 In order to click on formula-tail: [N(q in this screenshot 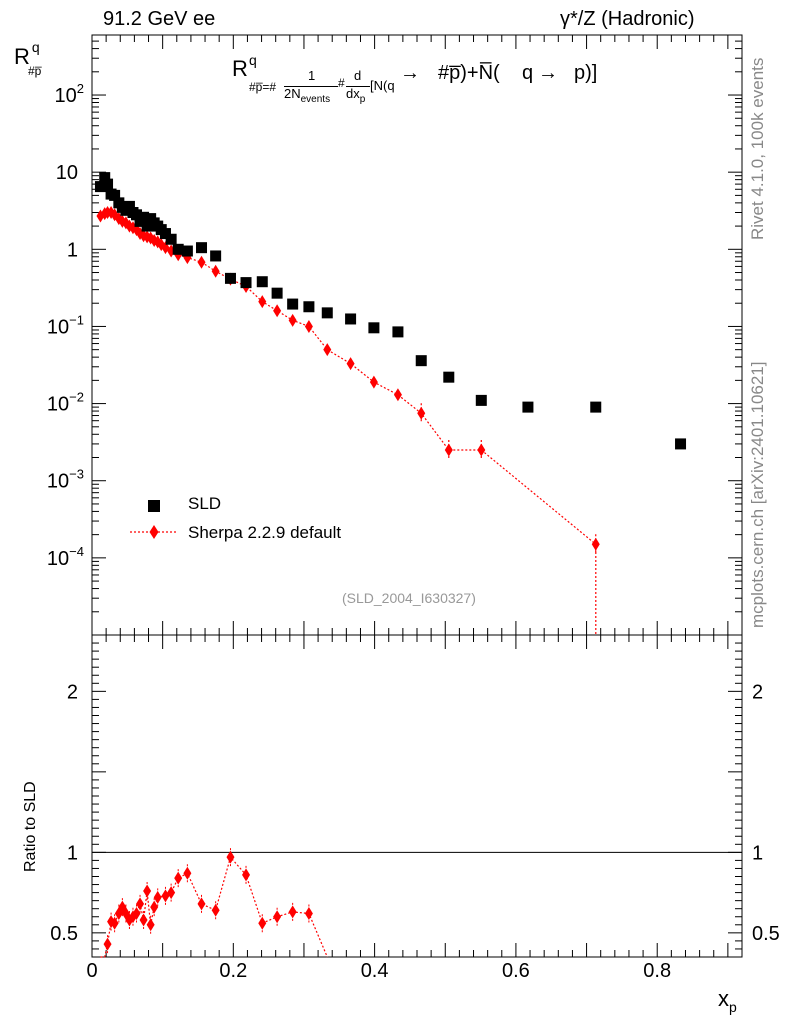, I will do `click(382, 85)`.